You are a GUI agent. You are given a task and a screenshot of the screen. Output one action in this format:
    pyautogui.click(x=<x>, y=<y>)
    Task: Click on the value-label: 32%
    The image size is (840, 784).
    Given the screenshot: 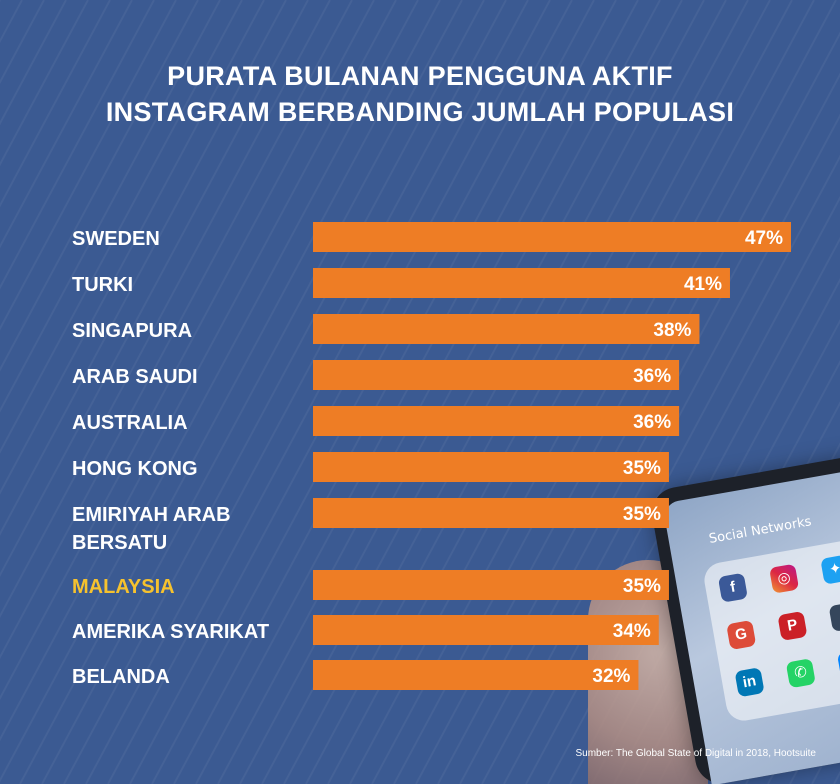 What is the action you would take?
    pyautogui.click(x=611, y=676)
    